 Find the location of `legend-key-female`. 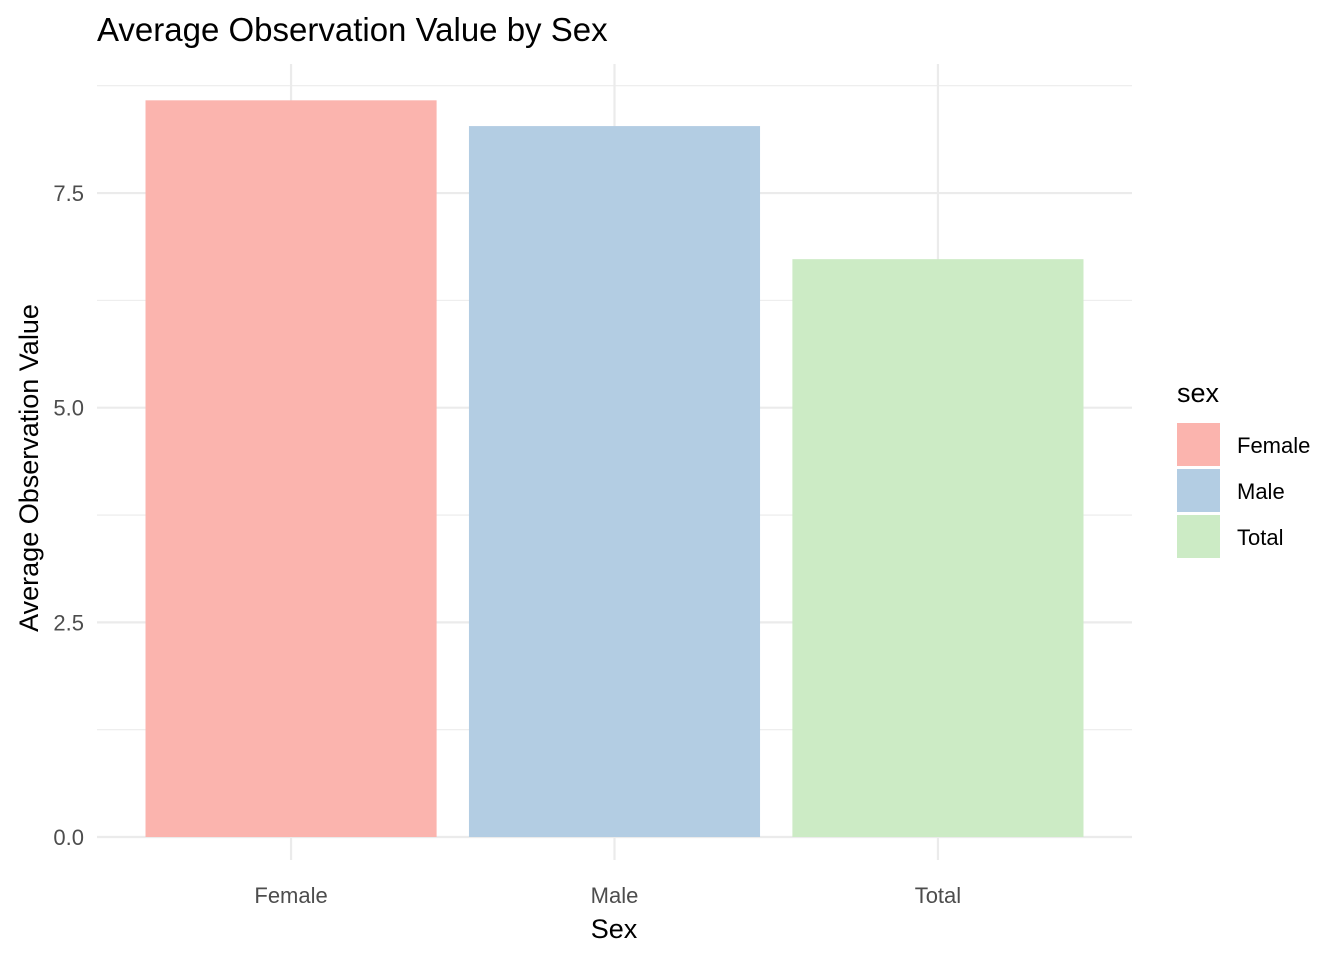

legend-key-female is located at coordinates (1198, 444).